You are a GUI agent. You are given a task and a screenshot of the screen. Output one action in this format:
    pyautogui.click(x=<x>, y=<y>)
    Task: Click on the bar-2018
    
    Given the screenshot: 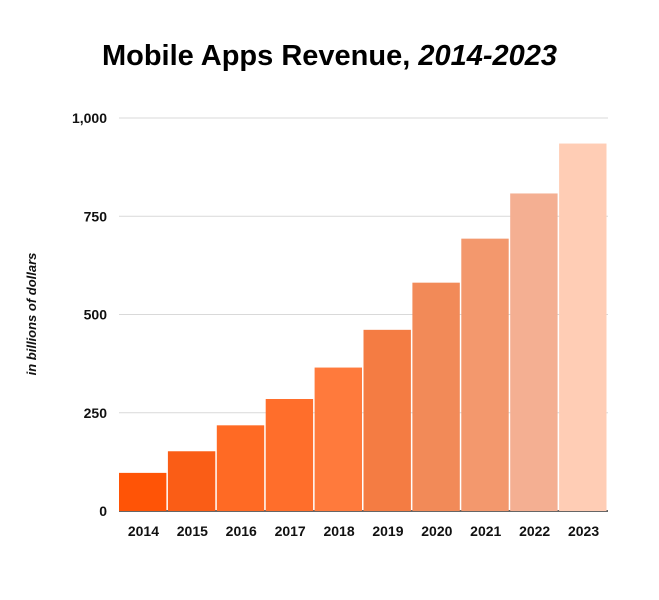 What is the action you would take?
    pyautogui.click(x=338, y=439)
    